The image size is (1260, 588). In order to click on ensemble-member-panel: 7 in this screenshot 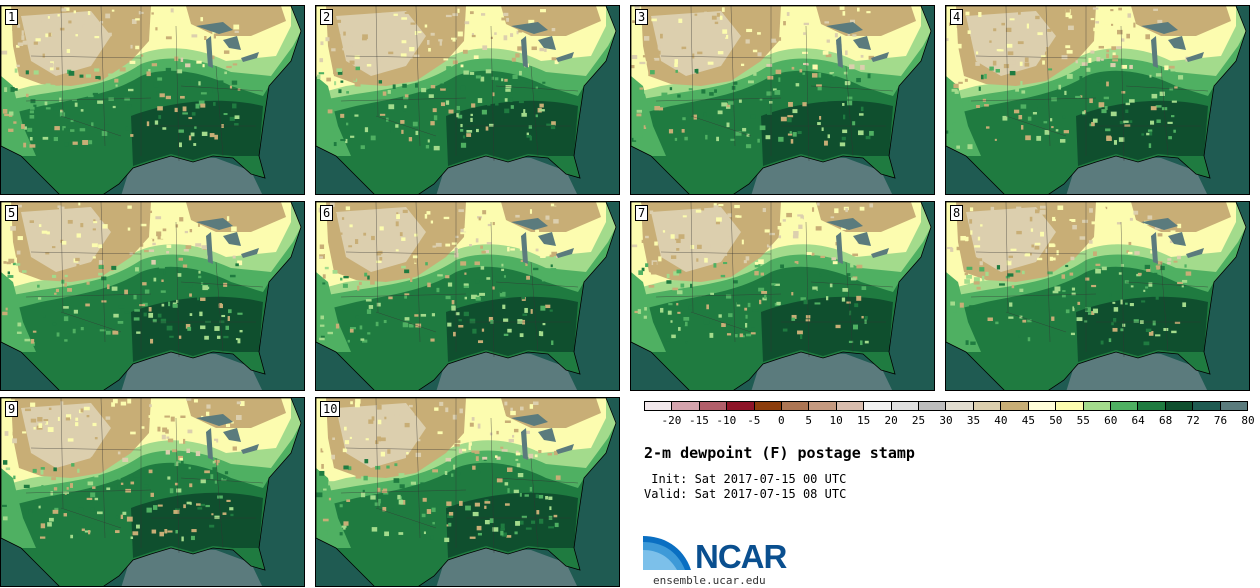, I will do `click(782, 296)`.